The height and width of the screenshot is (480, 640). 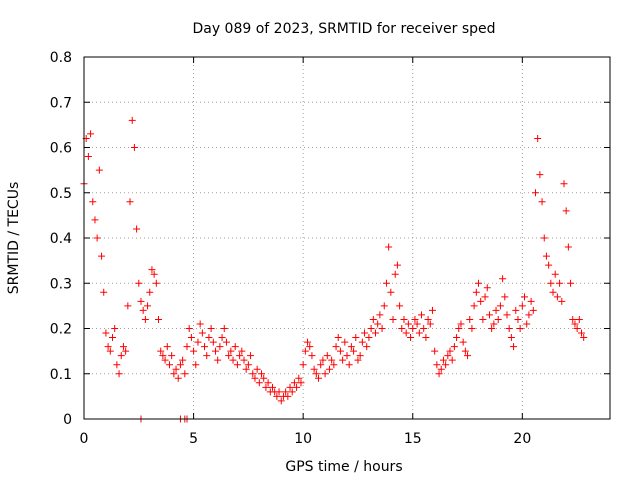 What do you see at coordinates (61, 330) in the screenshot?
I see `y-tick-label: 0.2` at bounding box center [61, 330].